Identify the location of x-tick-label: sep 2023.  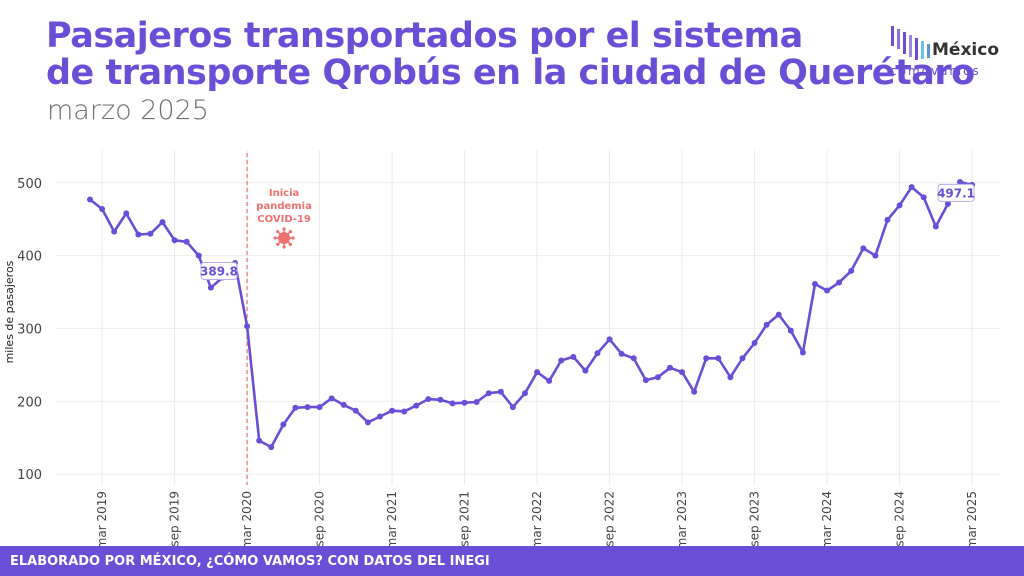
(755, 518).